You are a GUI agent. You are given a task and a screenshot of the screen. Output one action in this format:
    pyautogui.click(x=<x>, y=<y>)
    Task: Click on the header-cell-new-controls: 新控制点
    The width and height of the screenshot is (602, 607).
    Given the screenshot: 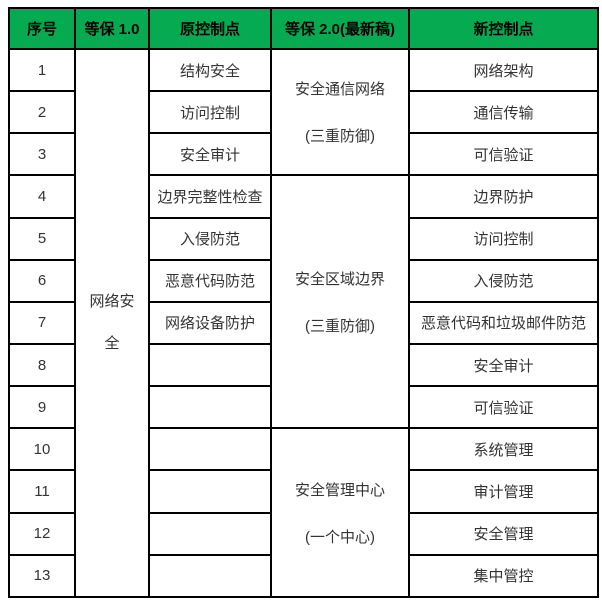 What is the action you would take?
    pyautogui.click(x=503, y=28)
    